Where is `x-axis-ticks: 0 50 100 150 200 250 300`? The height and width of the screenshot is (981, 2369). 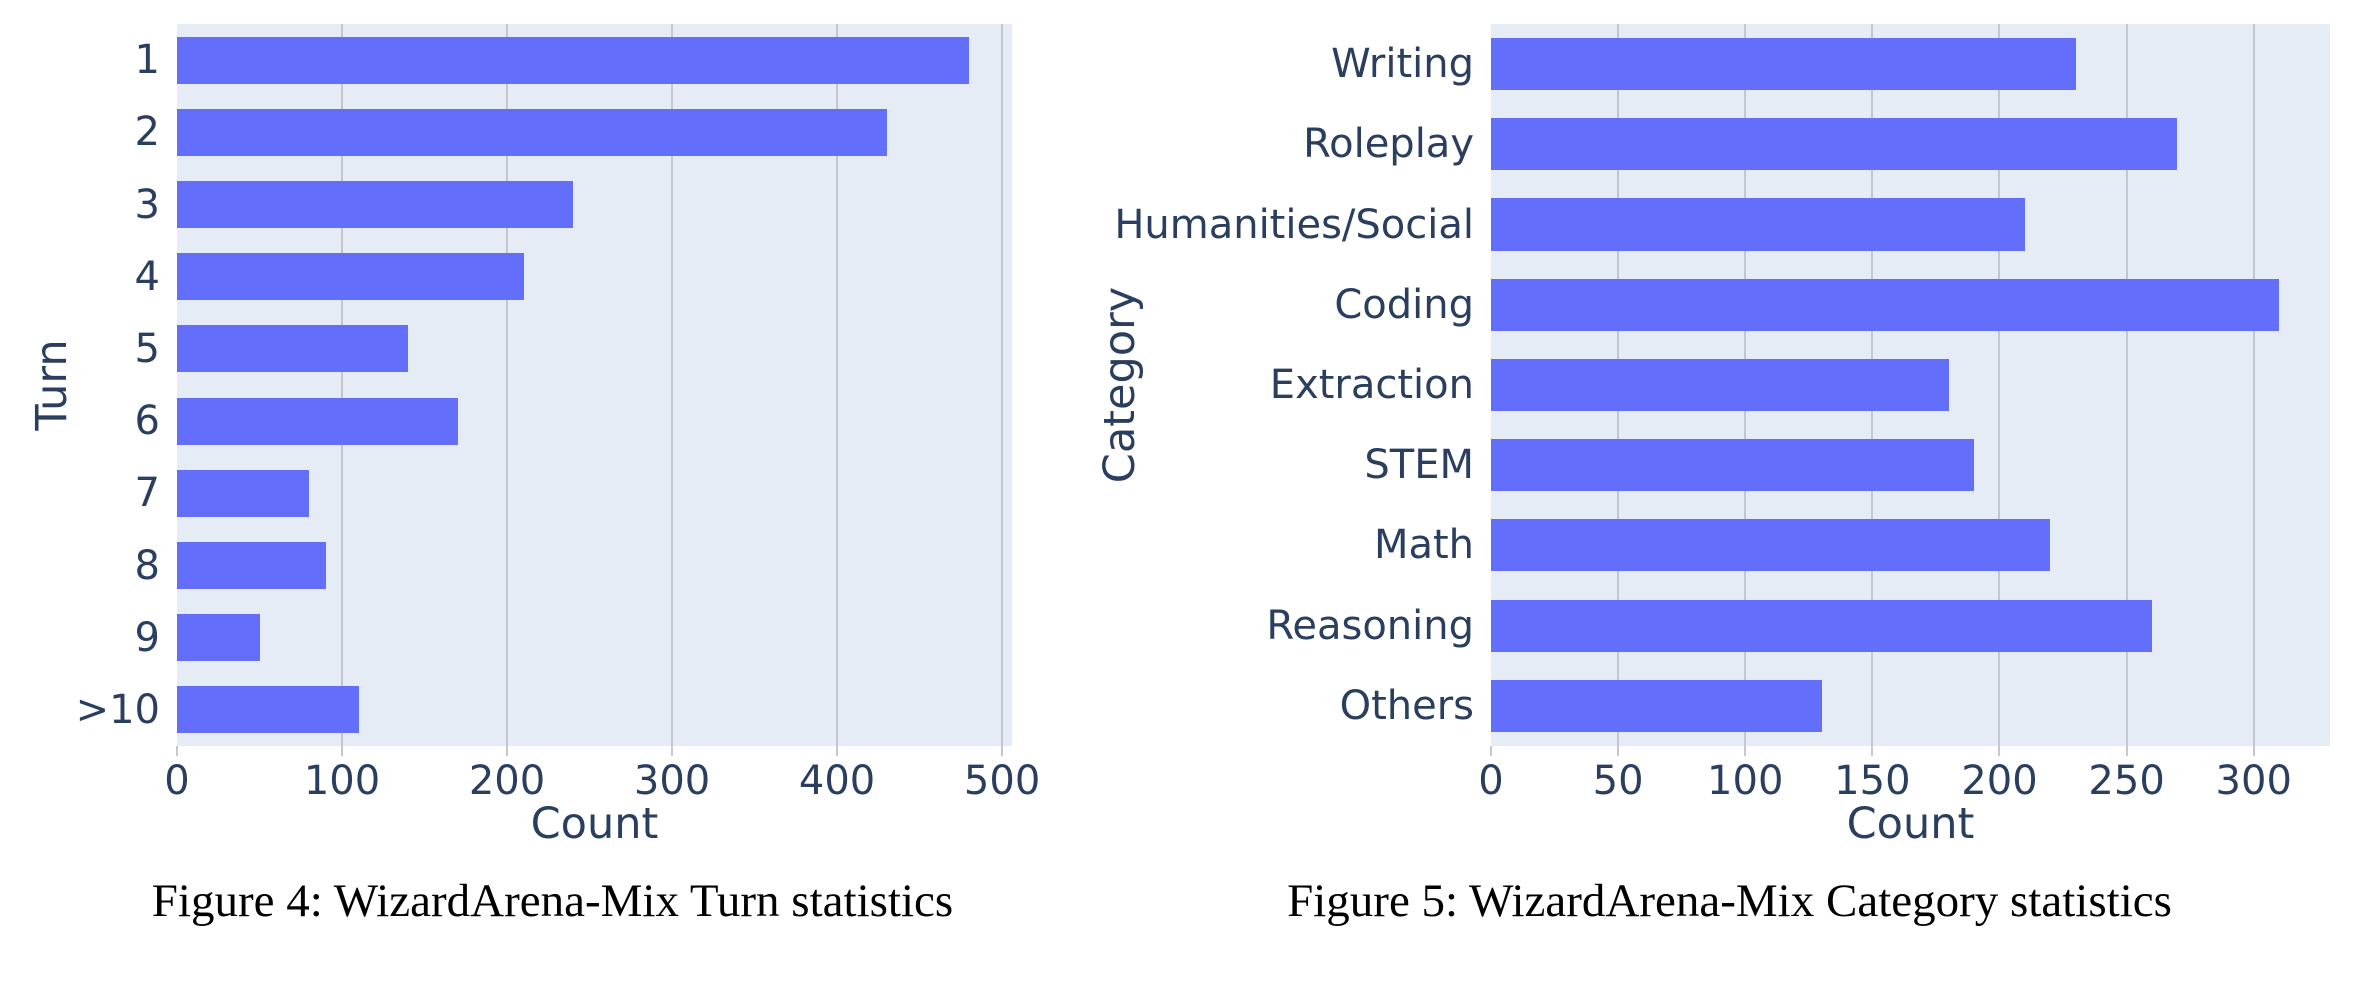
x-axis-ticks: 0 50 100 150 200 250 300 is located at coordinates (1904, 776).